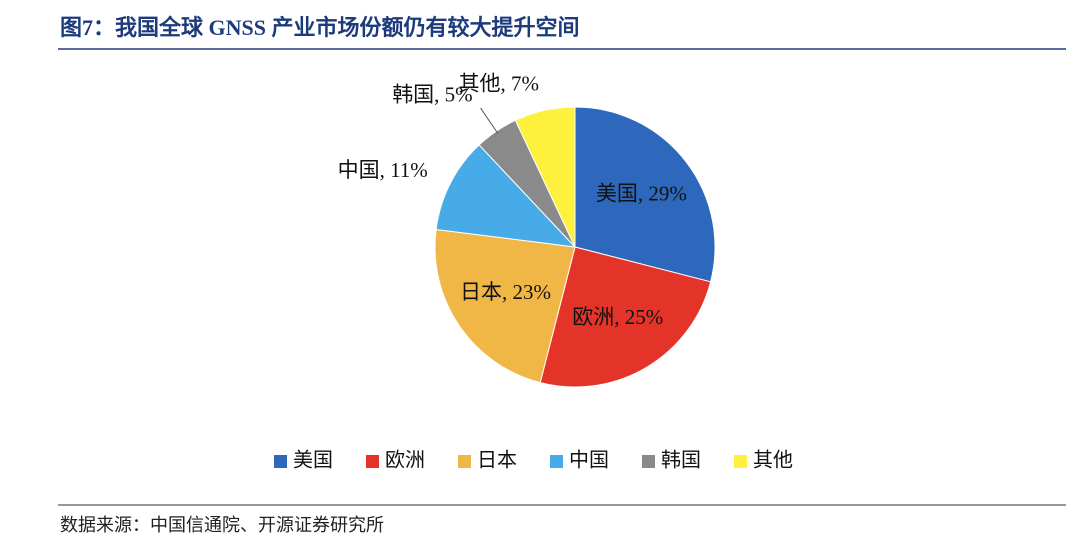  I want to click on legend-label: 日本, so click(497, 460).